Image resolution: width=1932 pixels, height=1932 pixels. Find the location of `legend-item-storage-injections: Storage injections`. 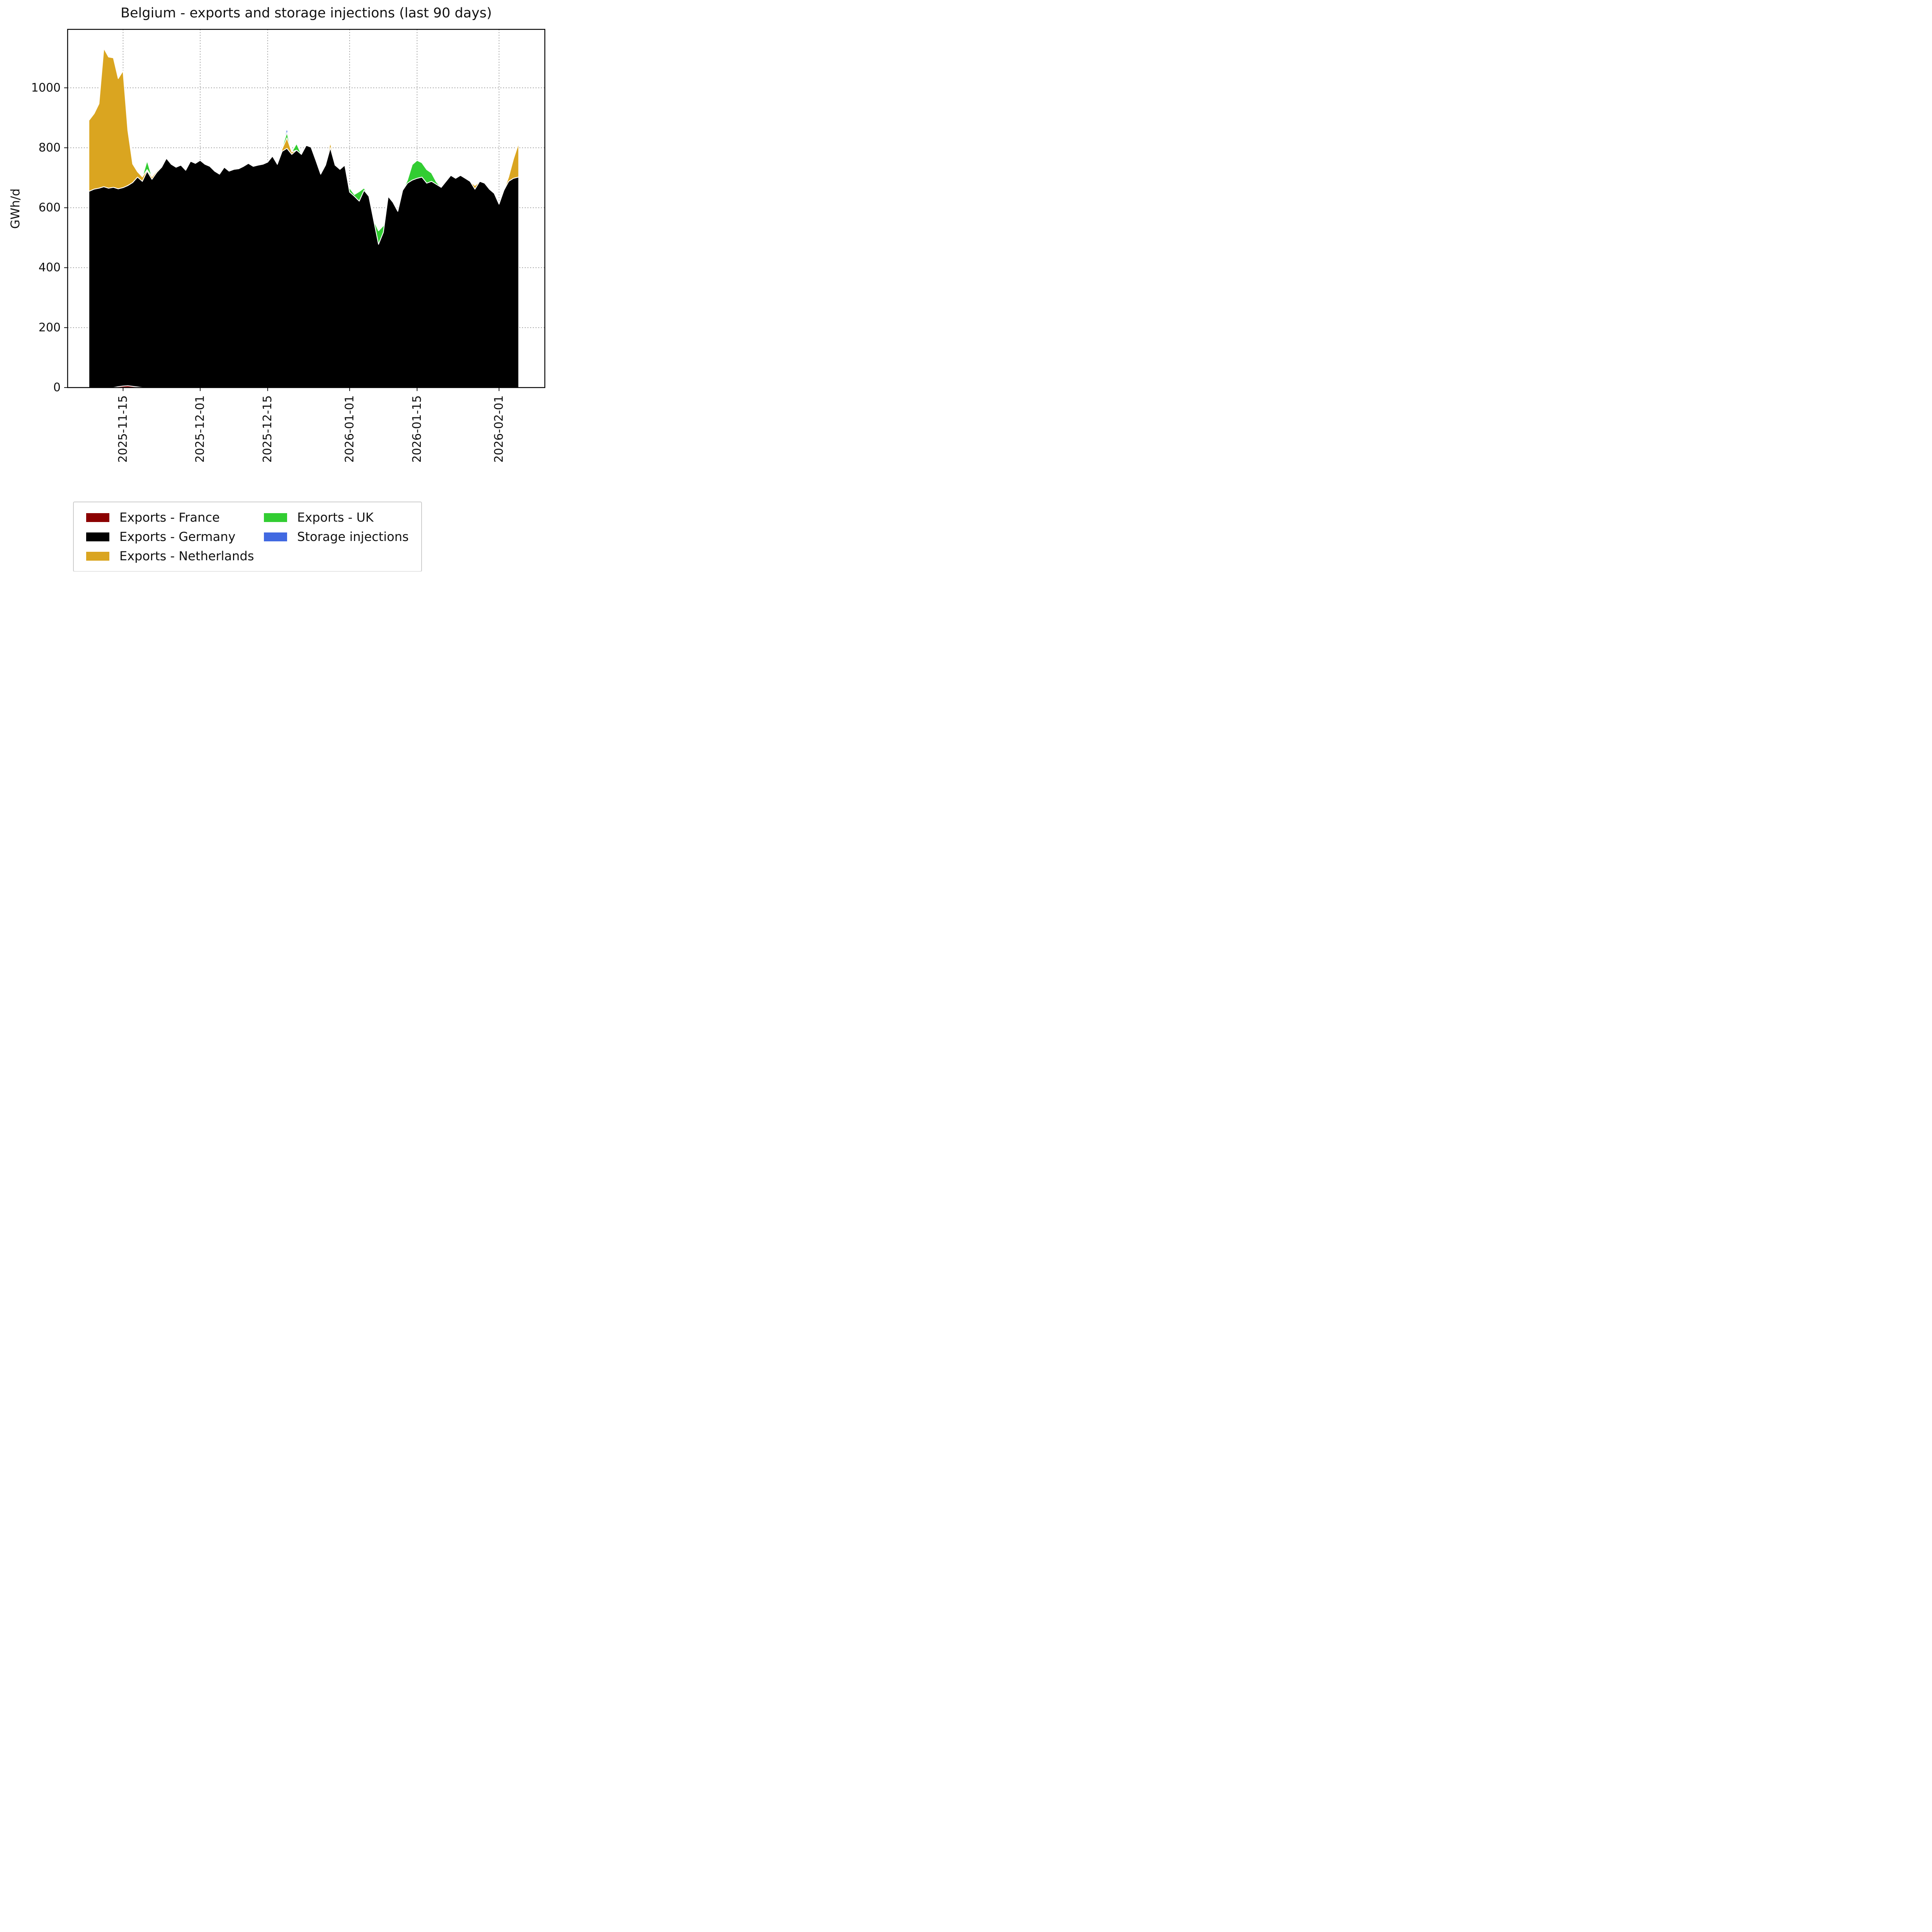

legend-item-storage-injections: Storage injections is located at coordinates (337, 536).